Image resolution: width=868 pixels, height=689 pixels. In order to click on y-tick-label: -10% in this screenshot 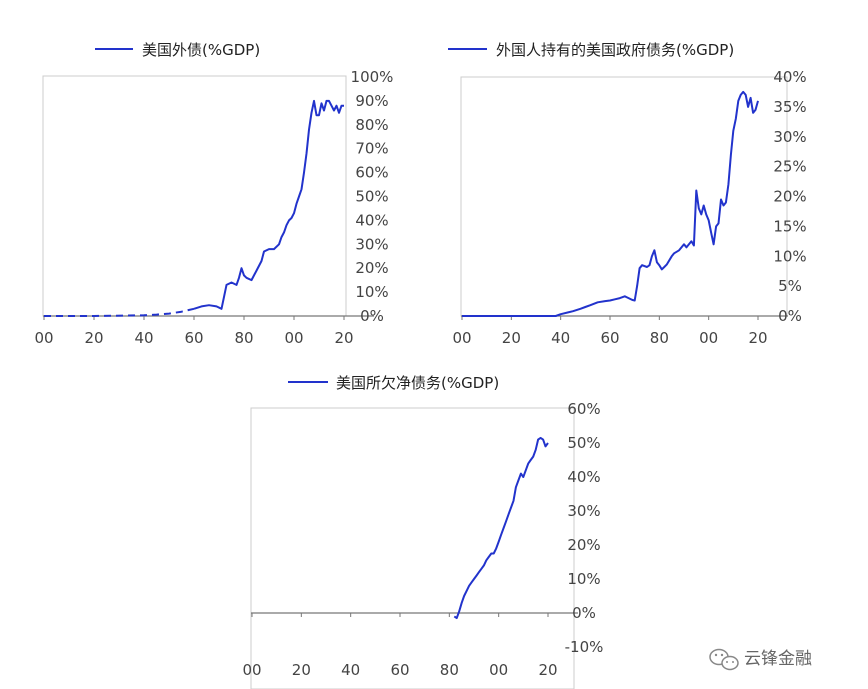, I will do `click(584, 647)`.